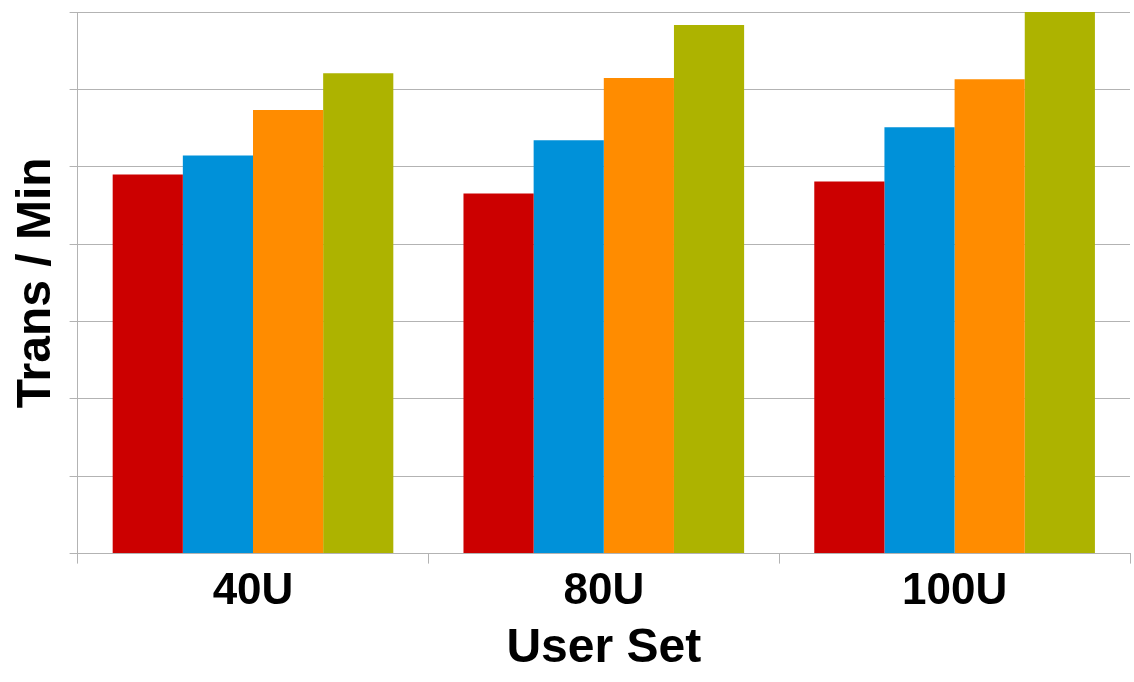  Describe the element at coordinates (253, 589) in the screenshot. I see `x-tick-label: 40U` at that location.